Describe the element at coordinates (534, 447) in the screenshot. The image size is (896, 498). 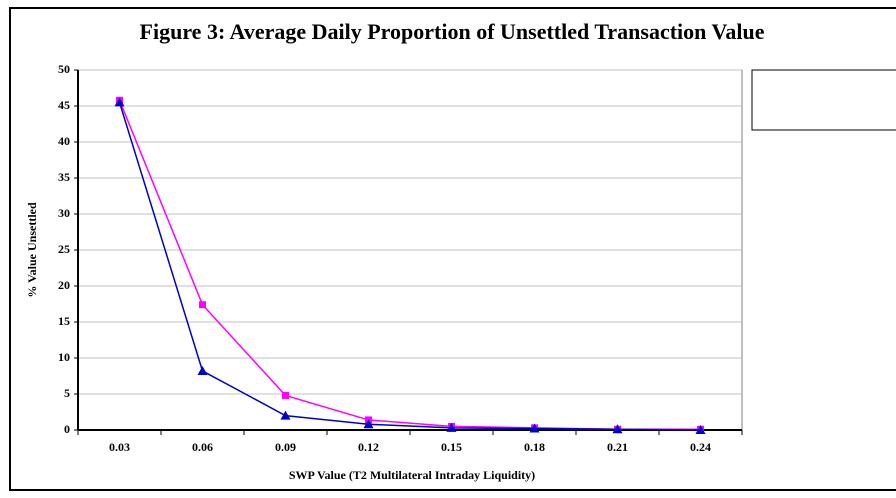
I see `x-tick-label: 0.18` at that location.